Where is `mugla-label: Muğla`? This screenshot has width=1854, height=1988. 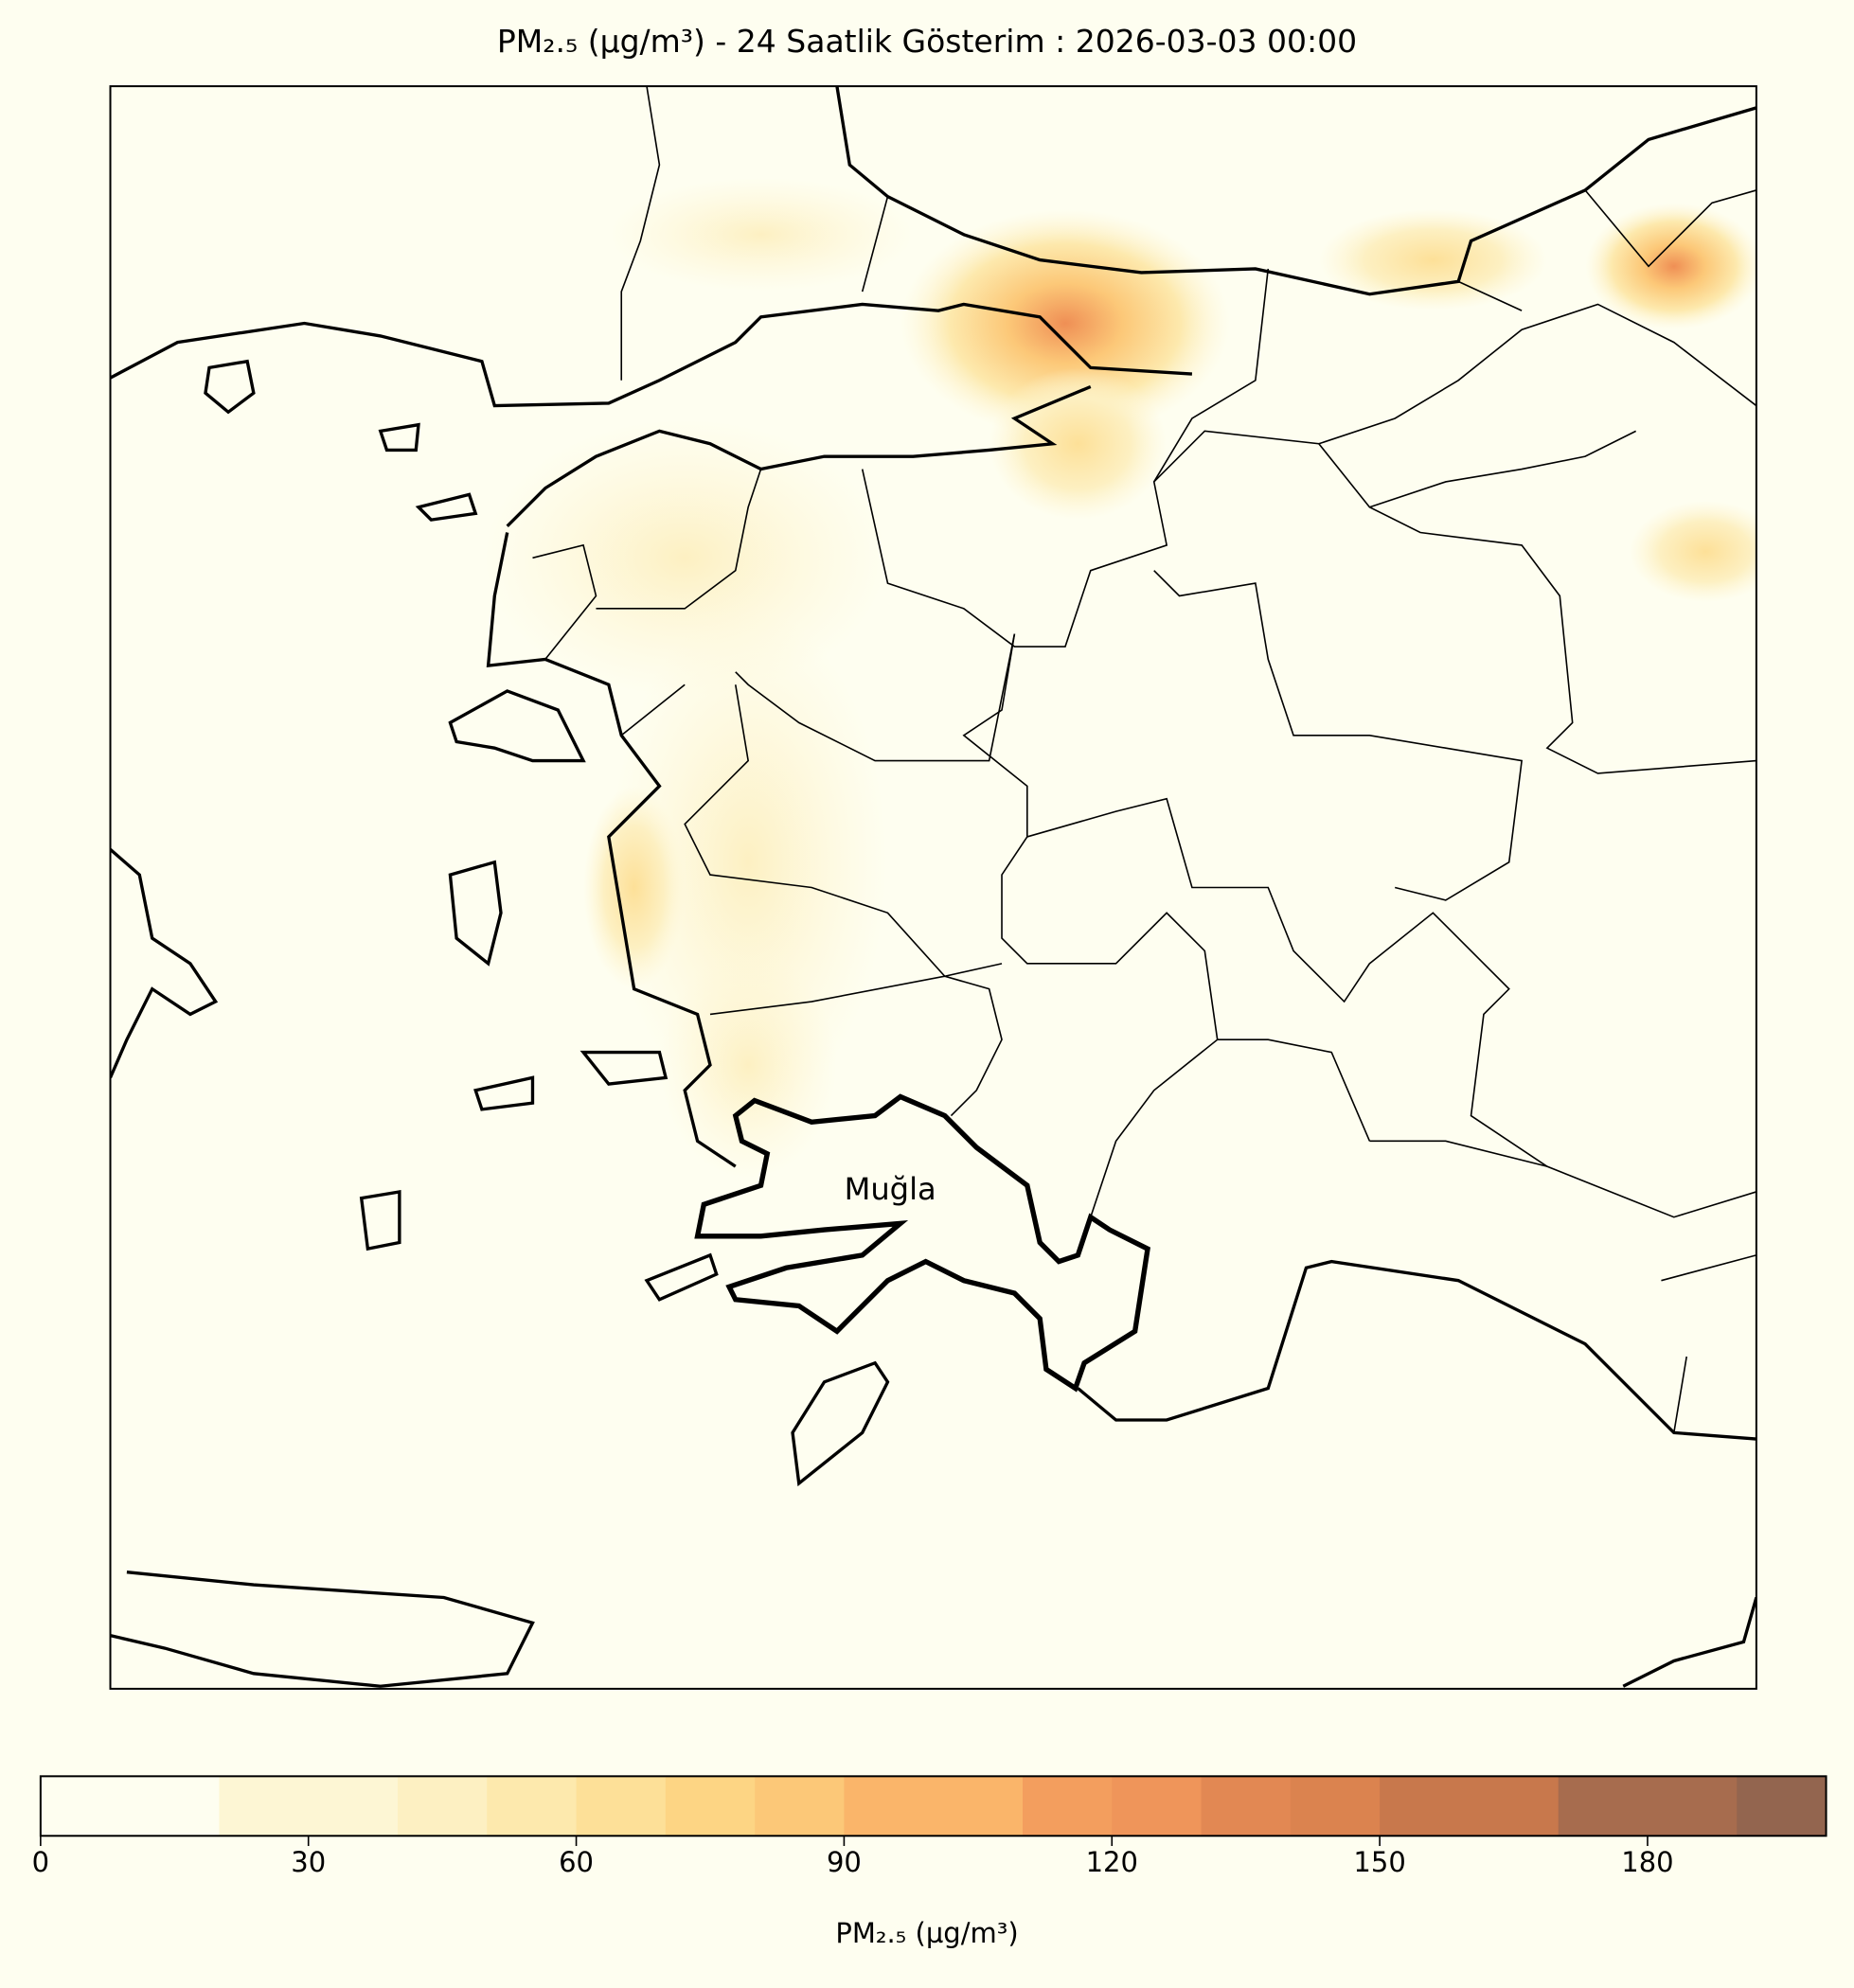 mugla-label: Muğla is located at coordinates (890, 1189).